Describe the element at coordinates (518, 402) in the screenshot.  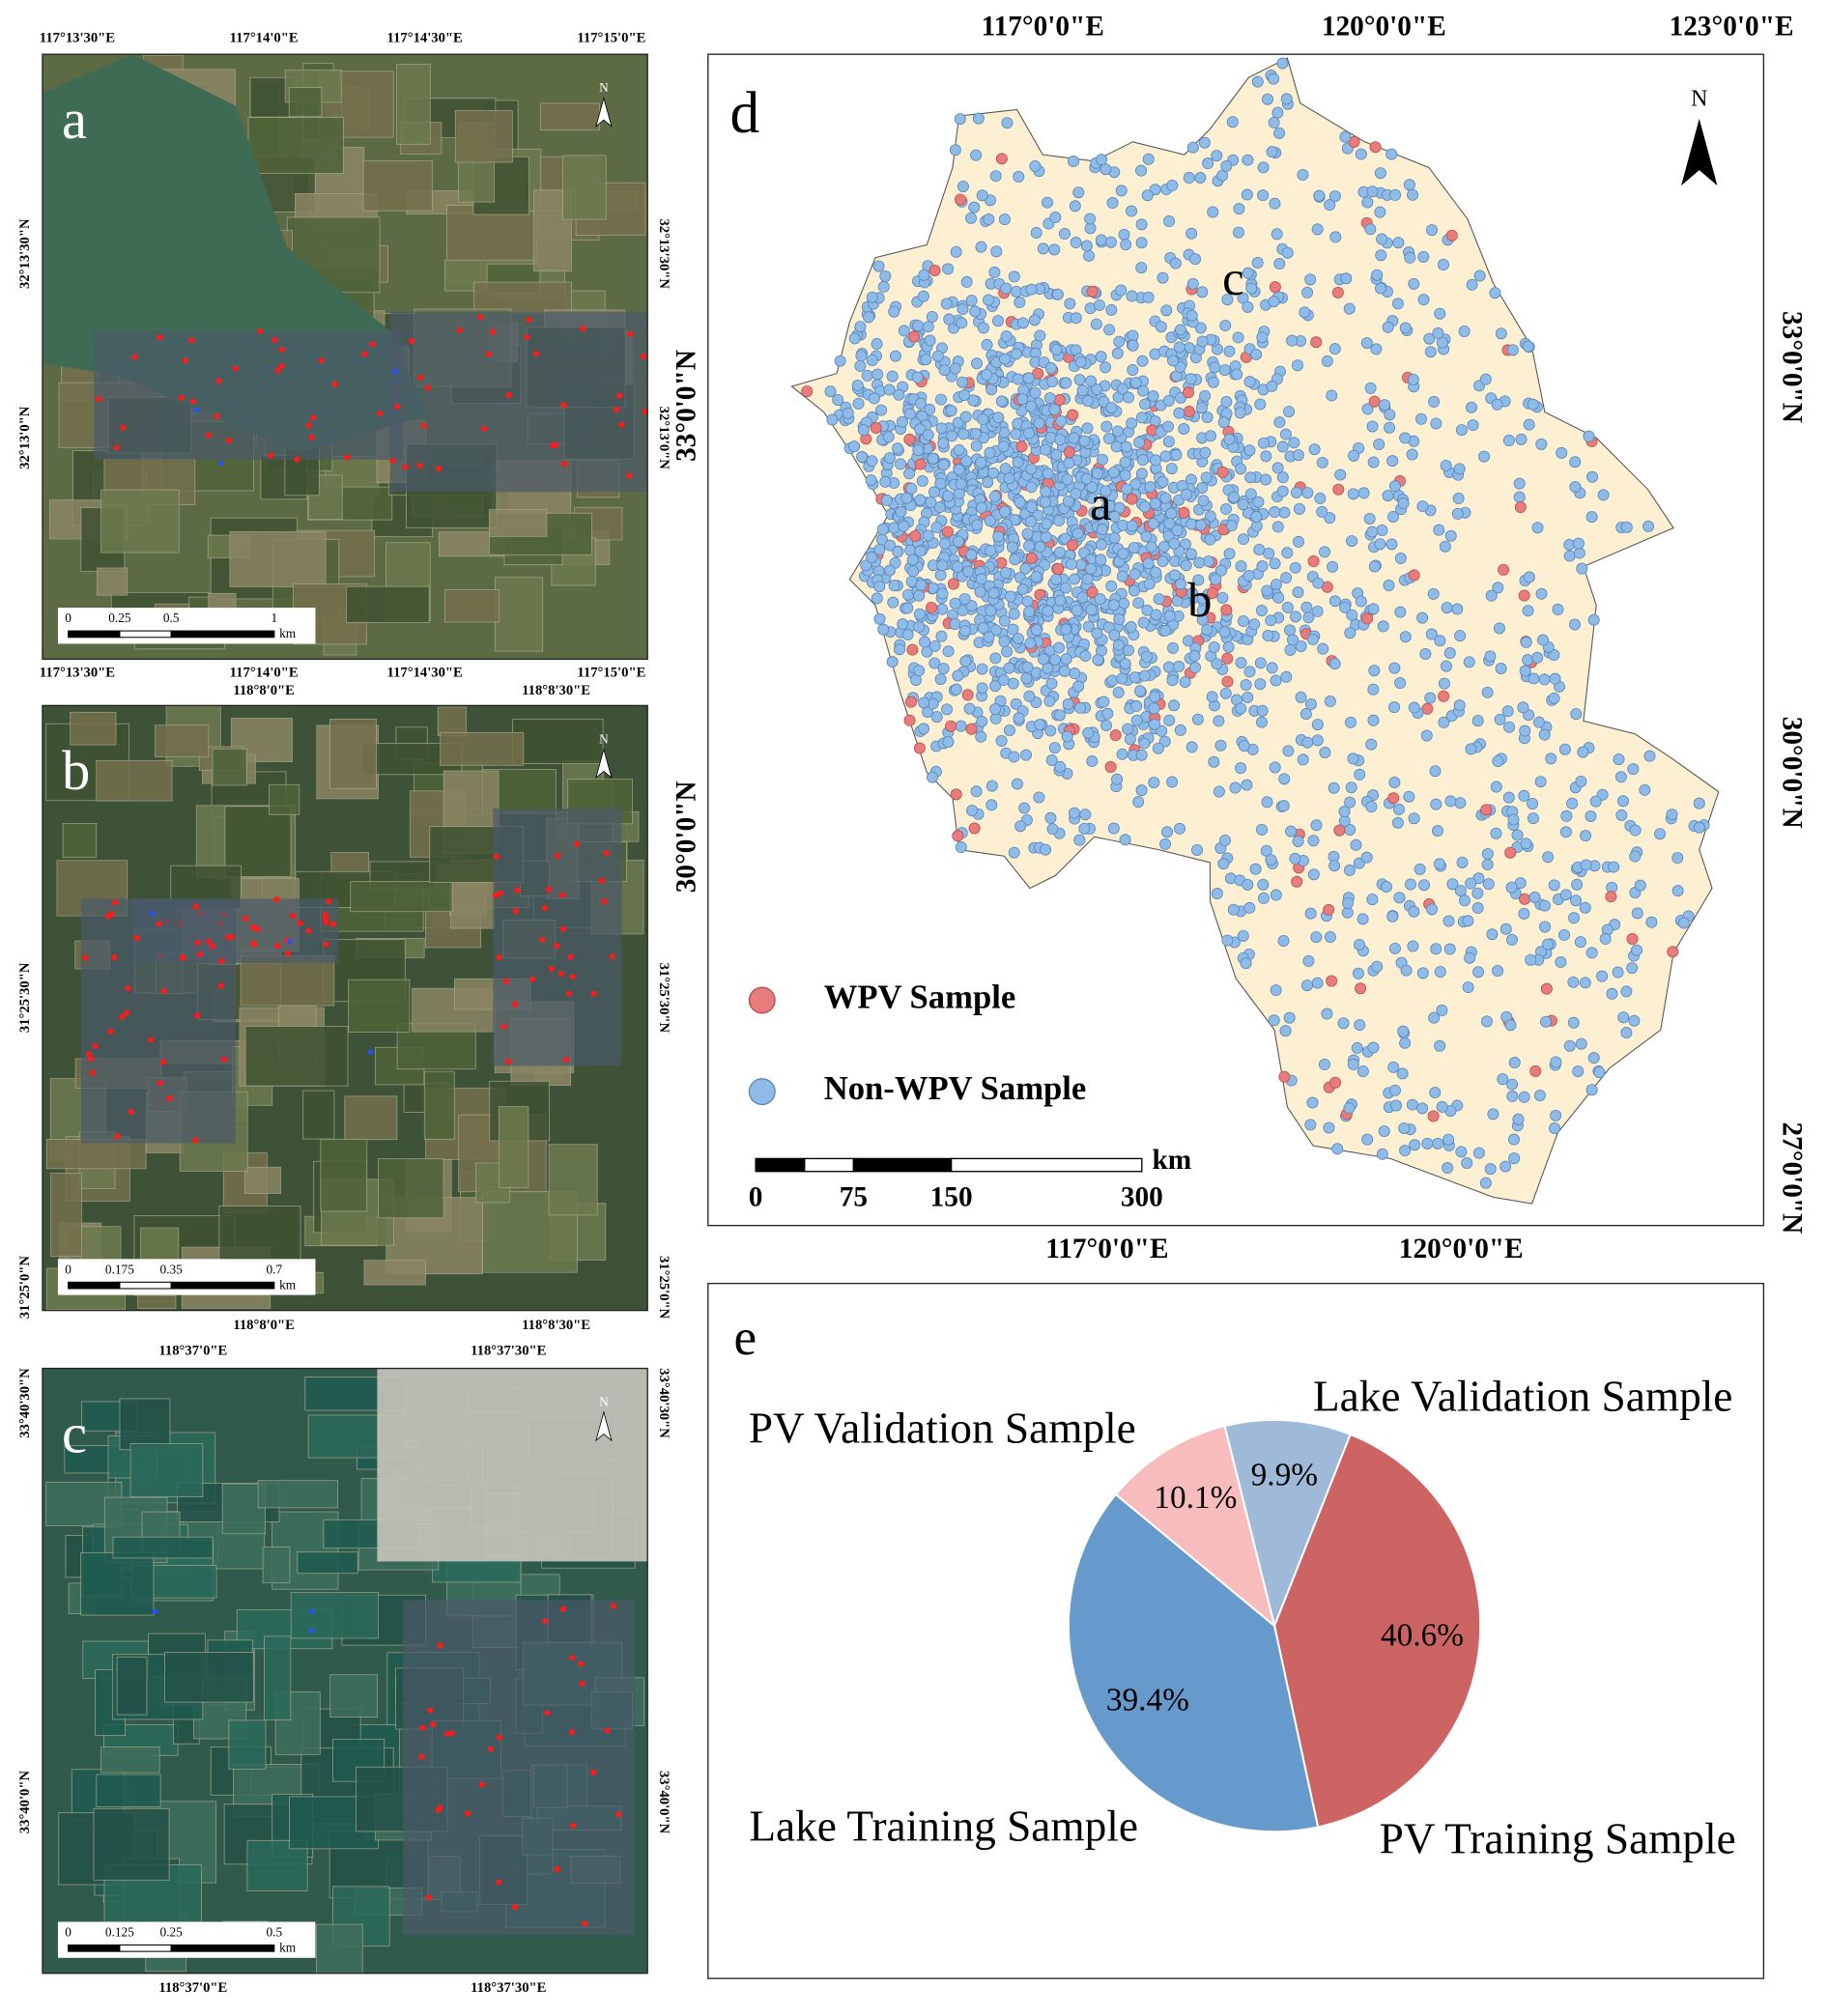
I see `pv-array` at that location.